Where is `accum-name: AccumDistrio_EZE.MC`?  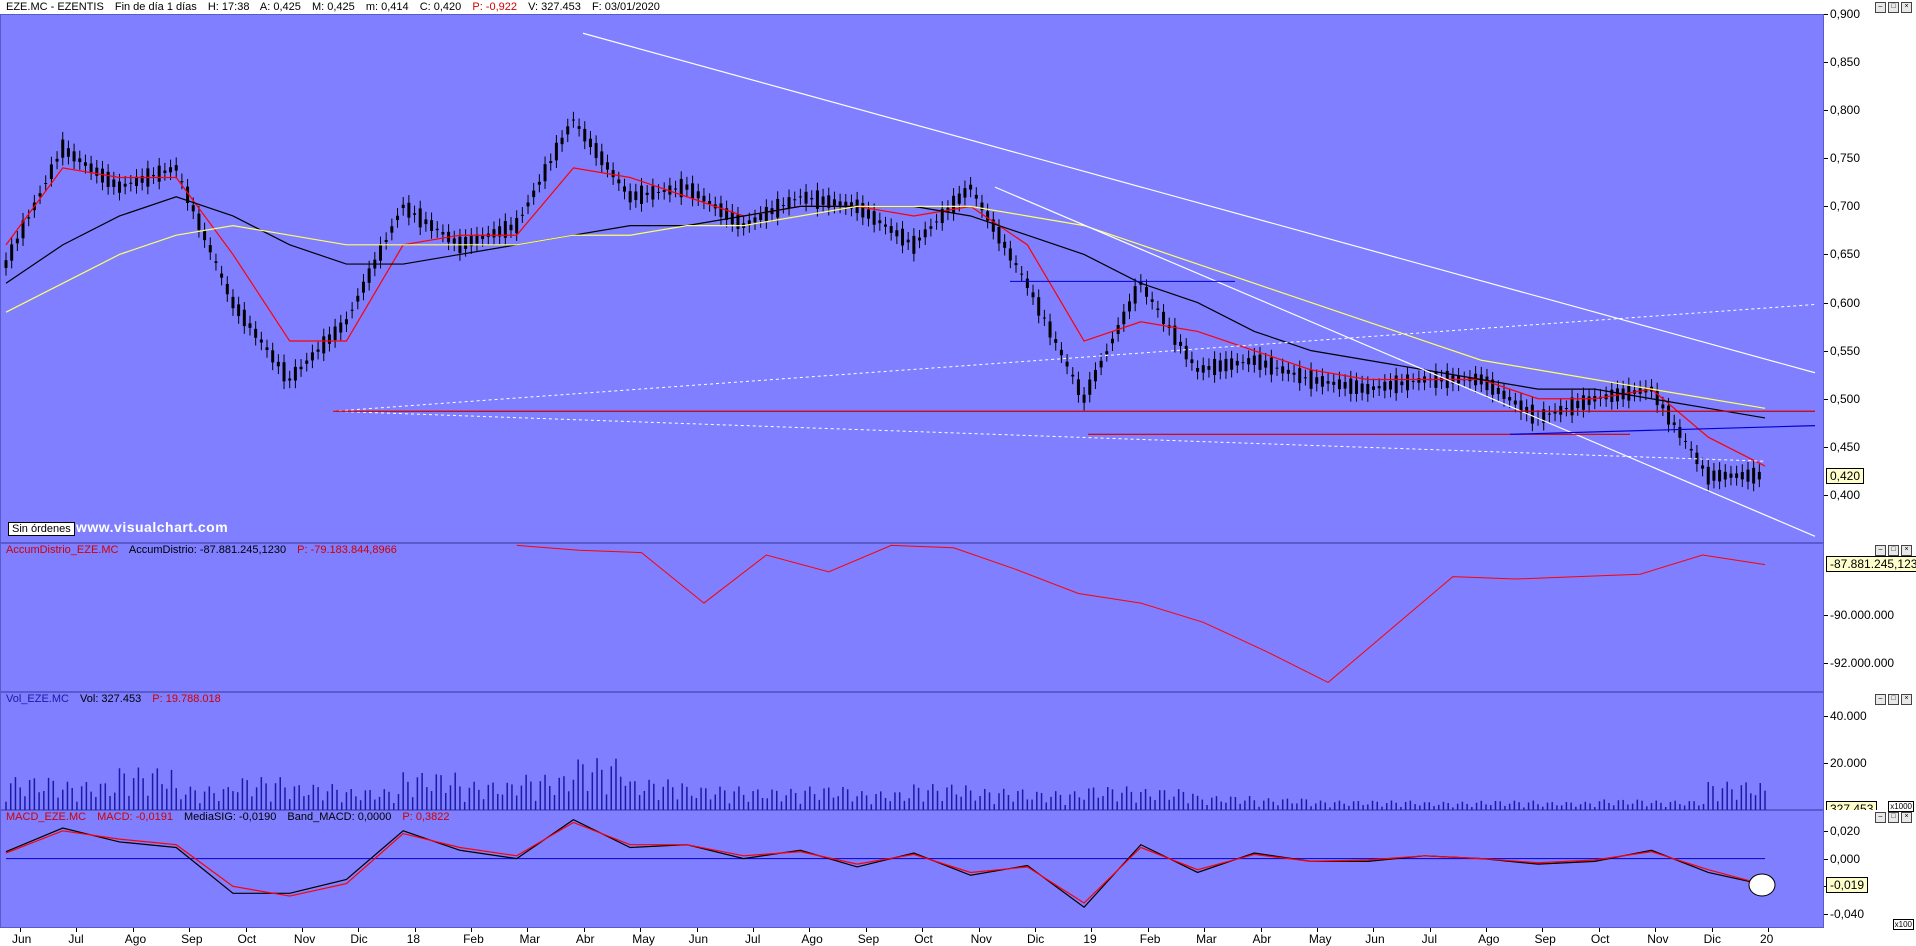 accum-name: AccumDistrio_EZE.MC is located at coordinates (62, 550).